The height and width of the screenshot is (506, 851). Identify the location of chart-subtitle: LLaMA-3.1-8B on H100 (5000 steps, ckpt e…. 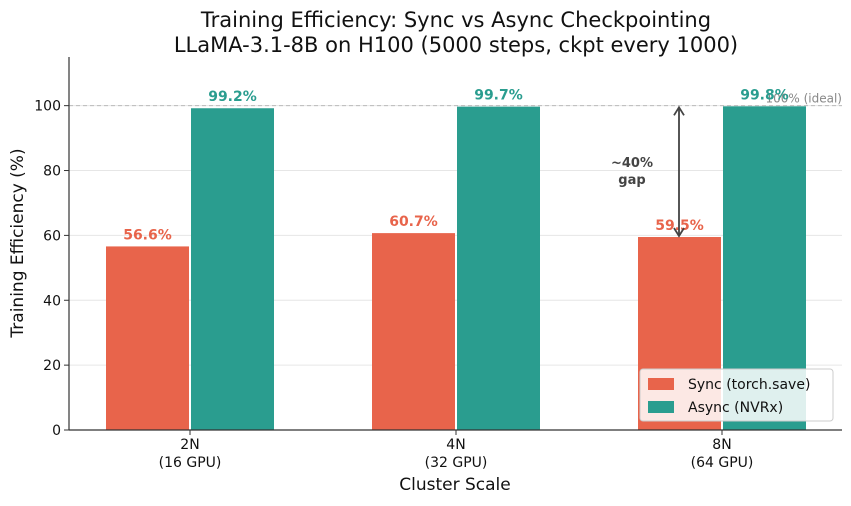
(456, 45).